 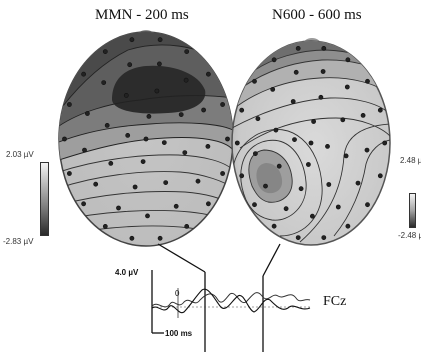 What do you see at coordinates (127, 272) in the screenshot?
I see `amplitude-scale-label: 4.0 µV` at bounding box center [127, 272].